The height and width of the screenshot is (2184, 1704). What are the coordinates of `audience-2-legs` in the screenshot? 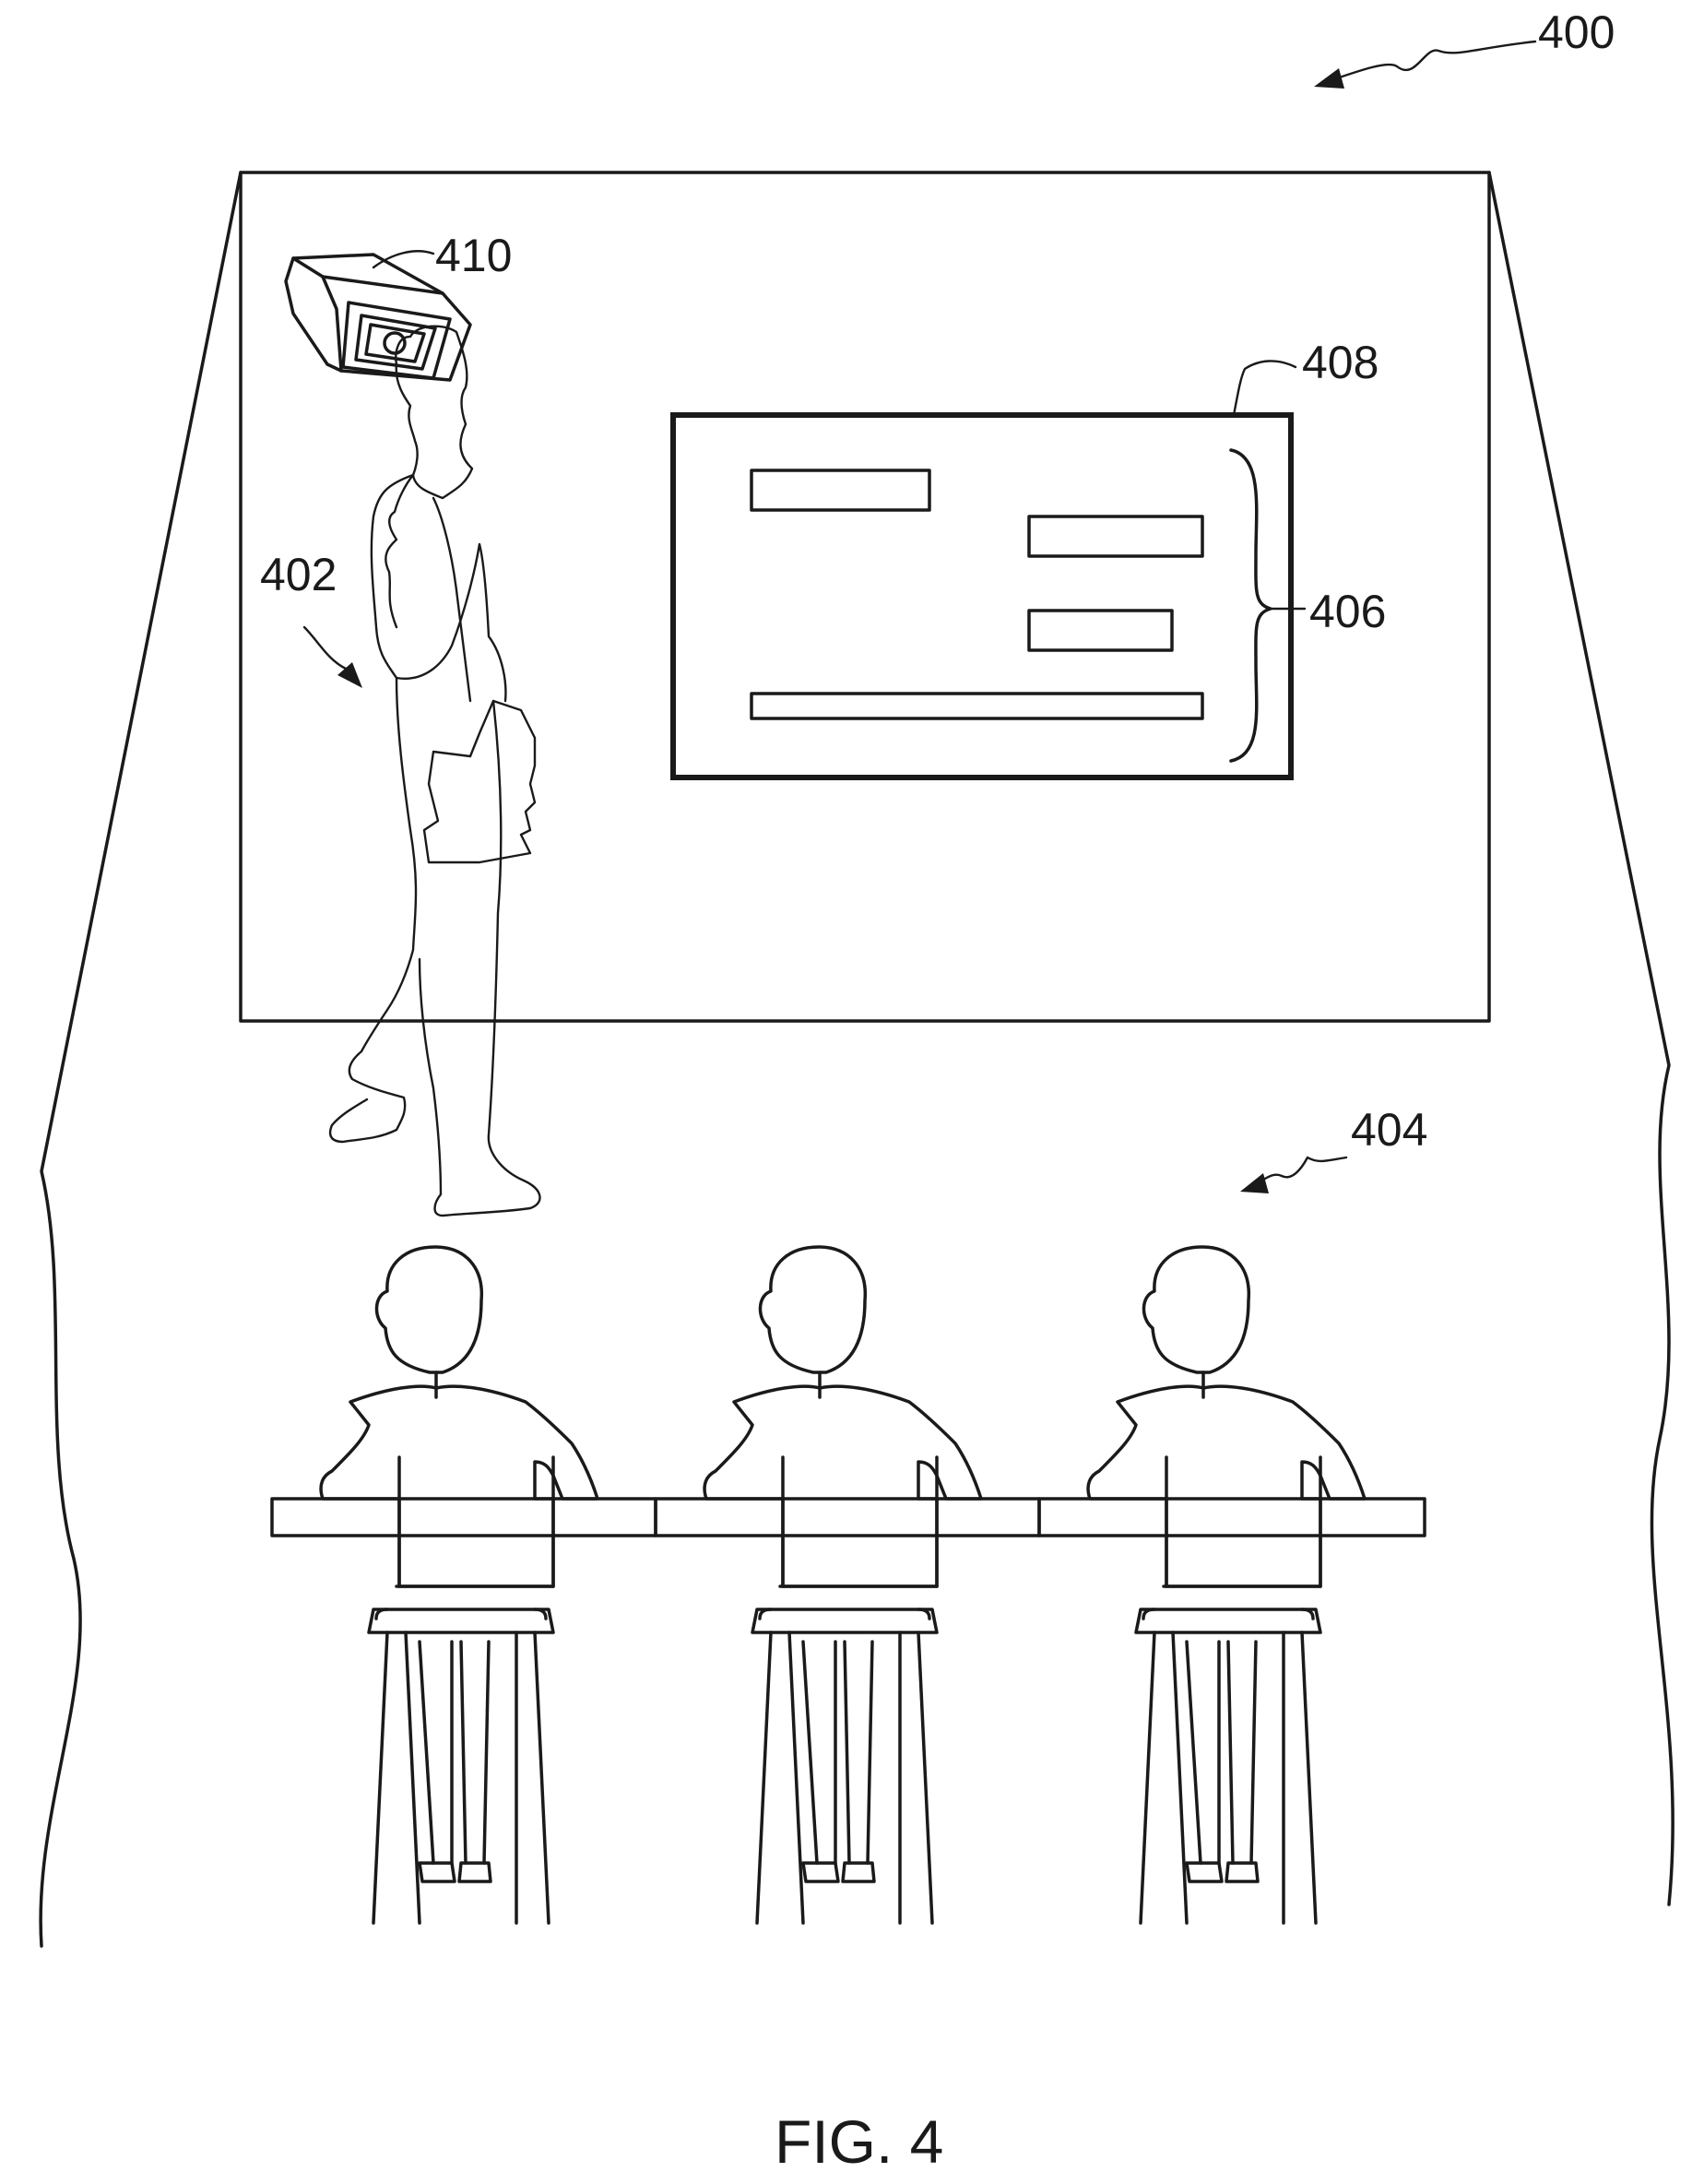 It's located at (837, 1752).